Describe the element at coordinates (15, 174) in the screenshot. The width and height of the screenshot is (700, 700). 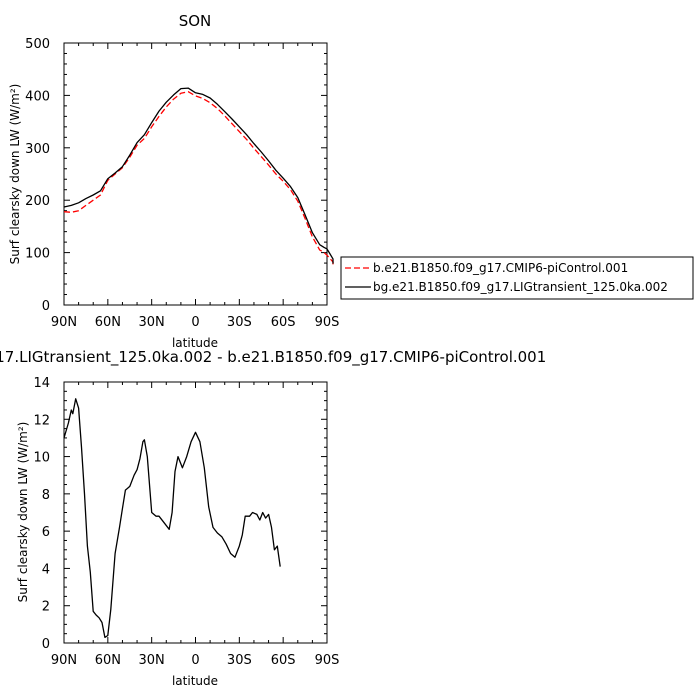
I see `top-y-axis-label: Surf clearsky down LW (W/m²)` at that location.